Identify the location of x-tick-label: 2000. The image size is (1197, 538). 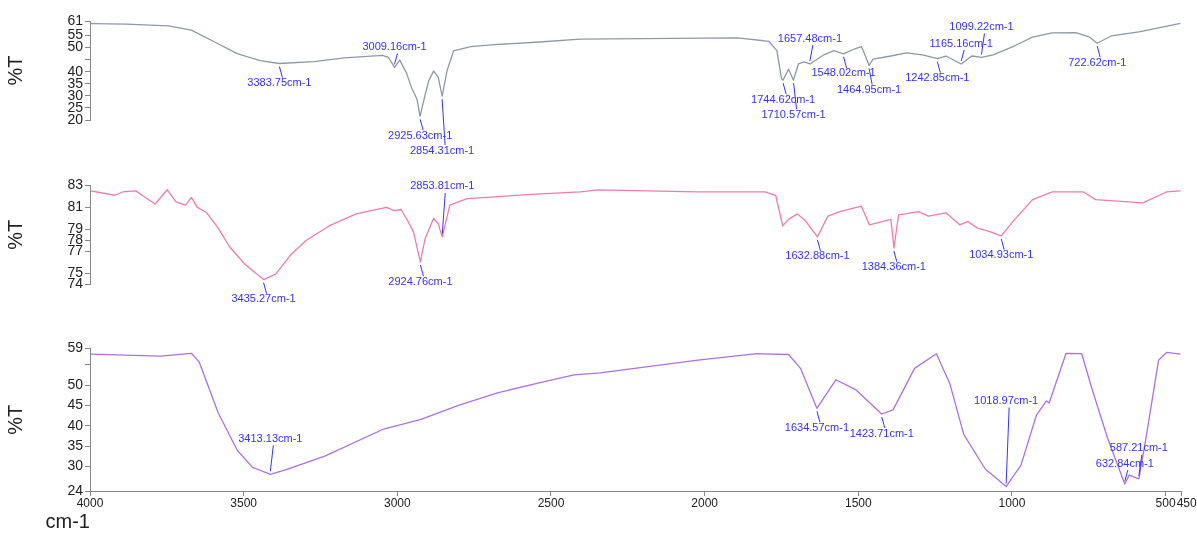
(705, 503).